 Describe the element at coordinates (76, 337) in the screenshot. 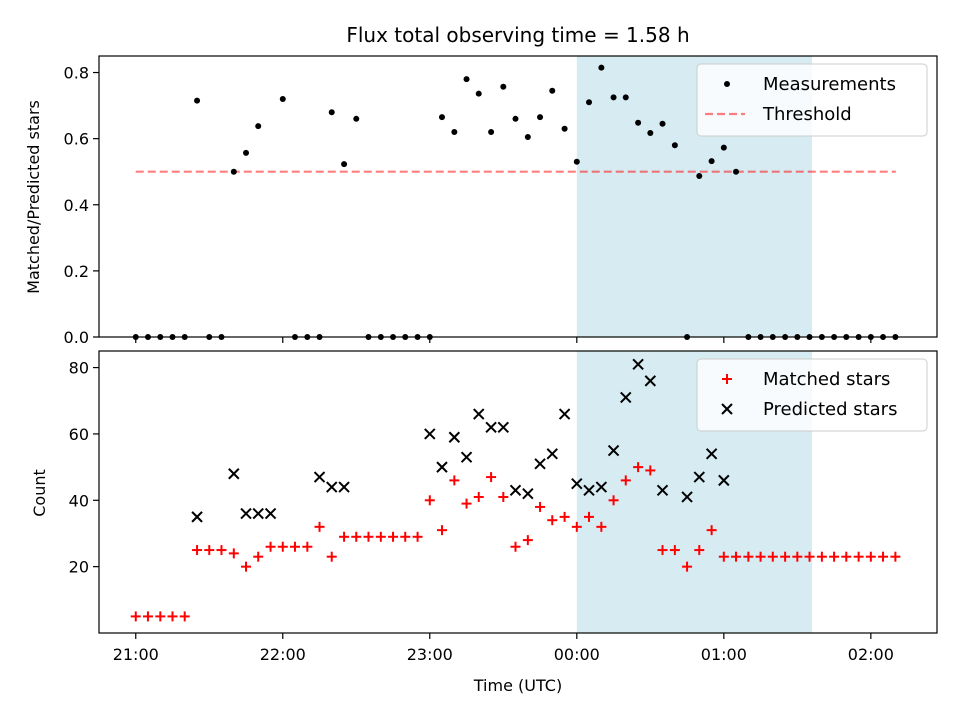

I see `y-tick-label: 0.0` at that location.